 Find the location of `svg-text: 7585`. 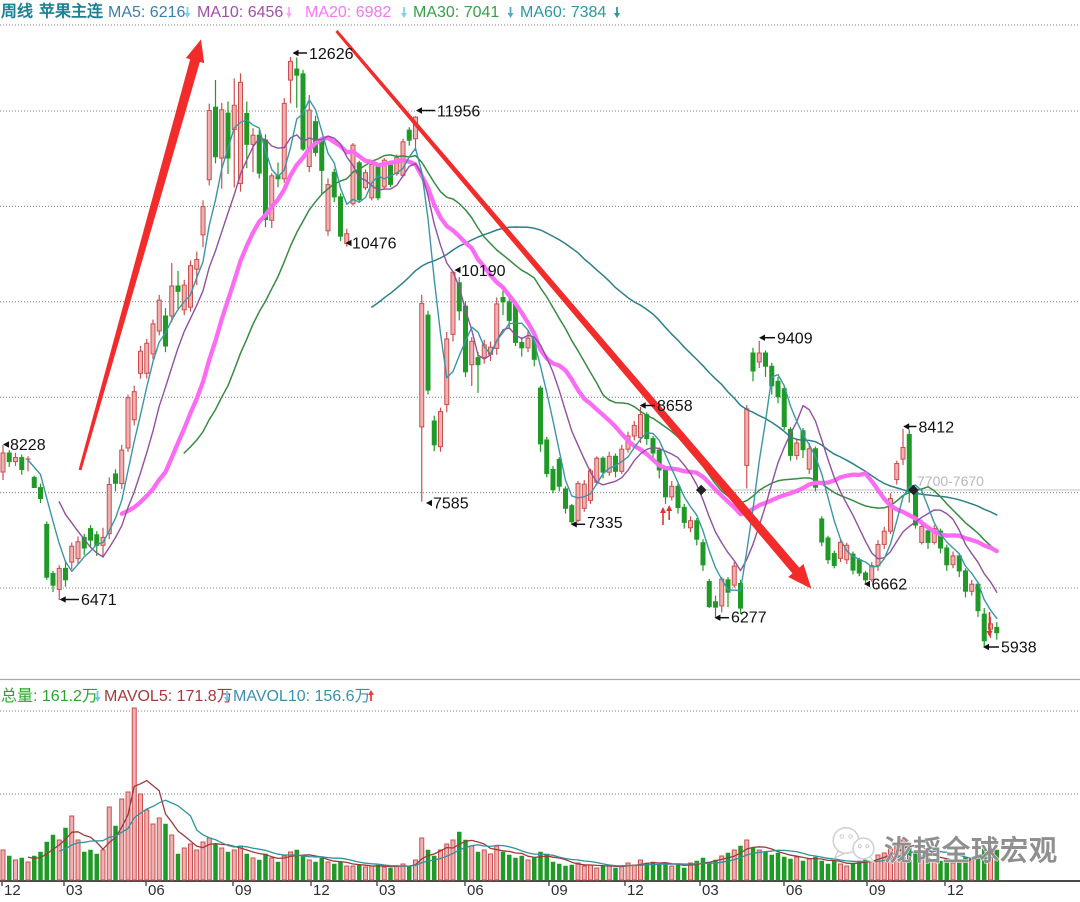

svg-text: 7585 is located at coordinates (451, 504).